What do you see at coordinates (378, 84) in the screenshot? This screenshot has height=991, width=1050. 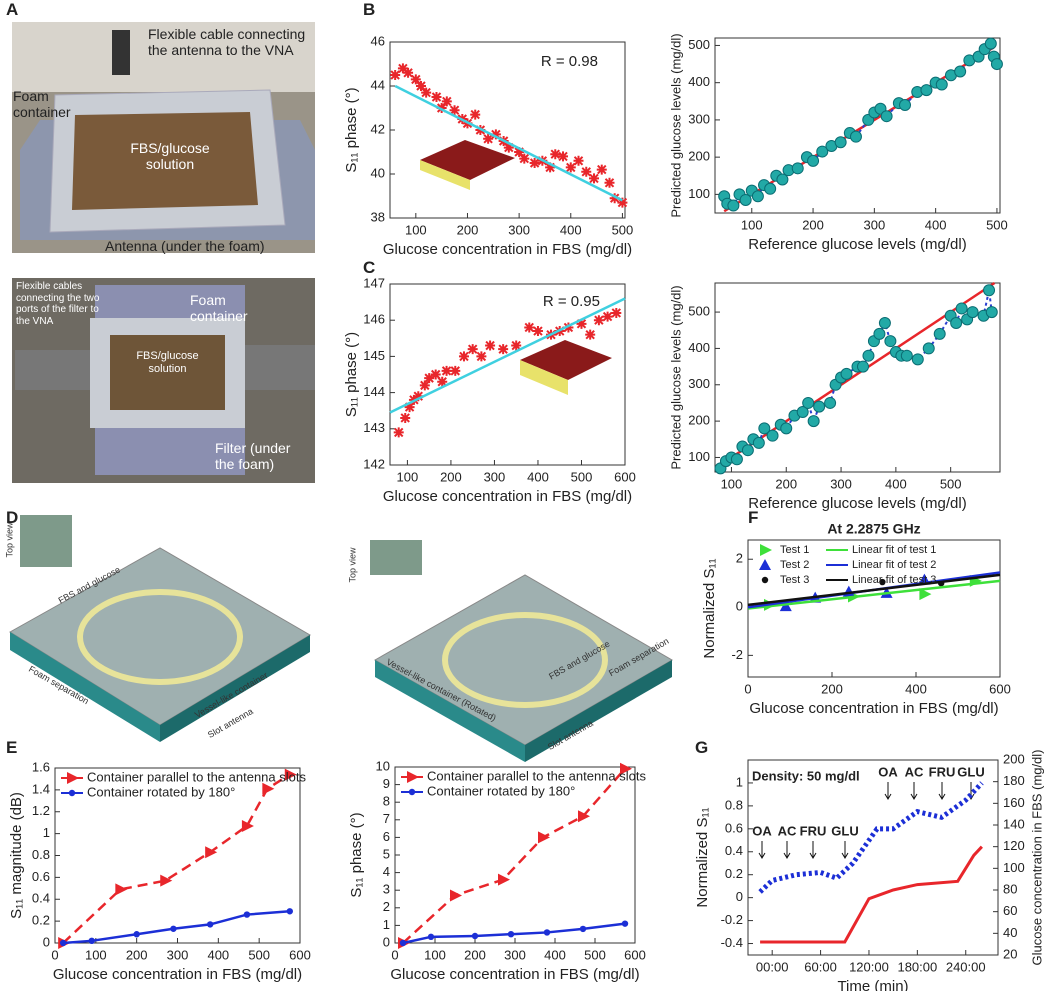 I see `y-tick-label: 44` at bounding box center [378, 84].